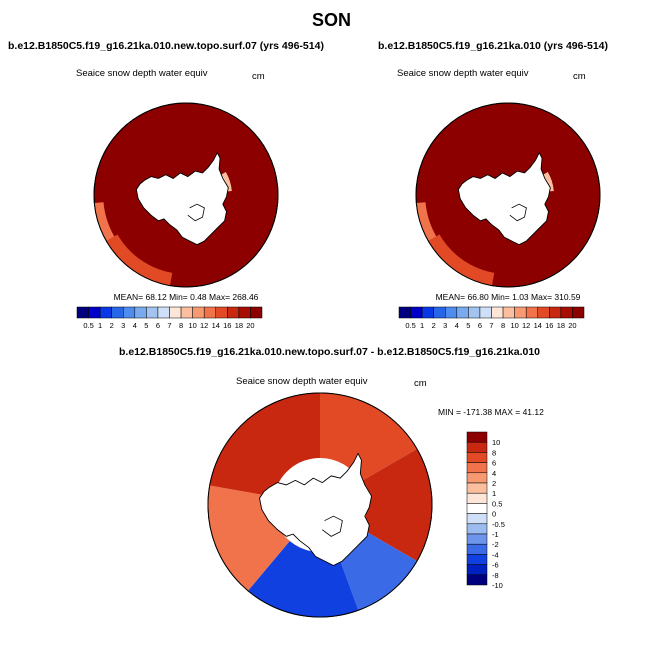 Image resolution: width=663 pixels, height=663 pixels. Describe the element at coordinates (496, 442) in the screenshot. I see `difference-colorbar-tick-label-0: 10` at that location.